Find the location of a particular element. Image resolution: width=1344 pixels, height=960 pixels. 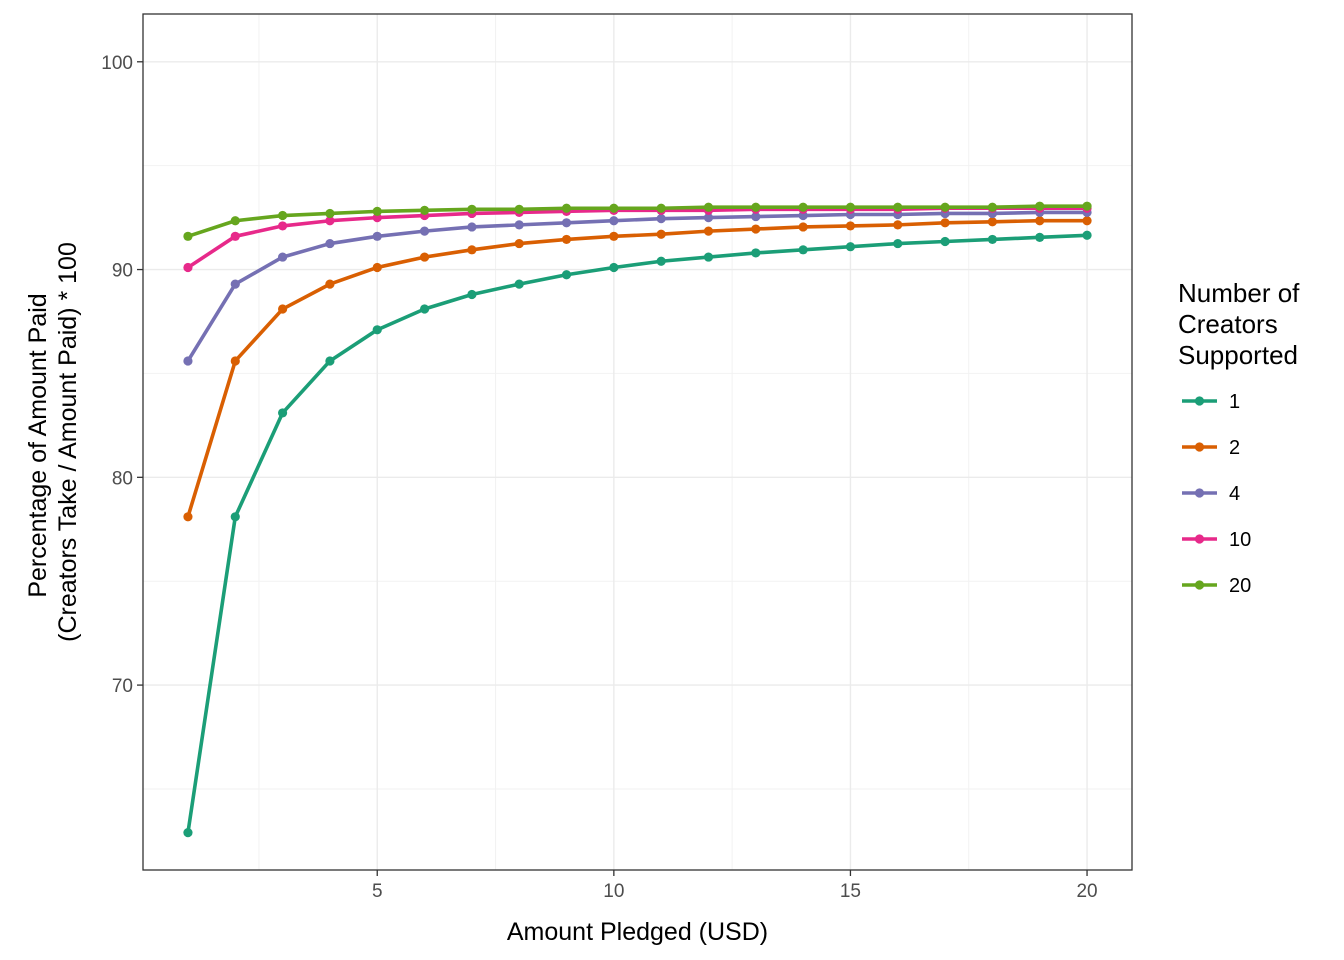

legend-title-line-3: Supported is located at coordinates (1238, 355).